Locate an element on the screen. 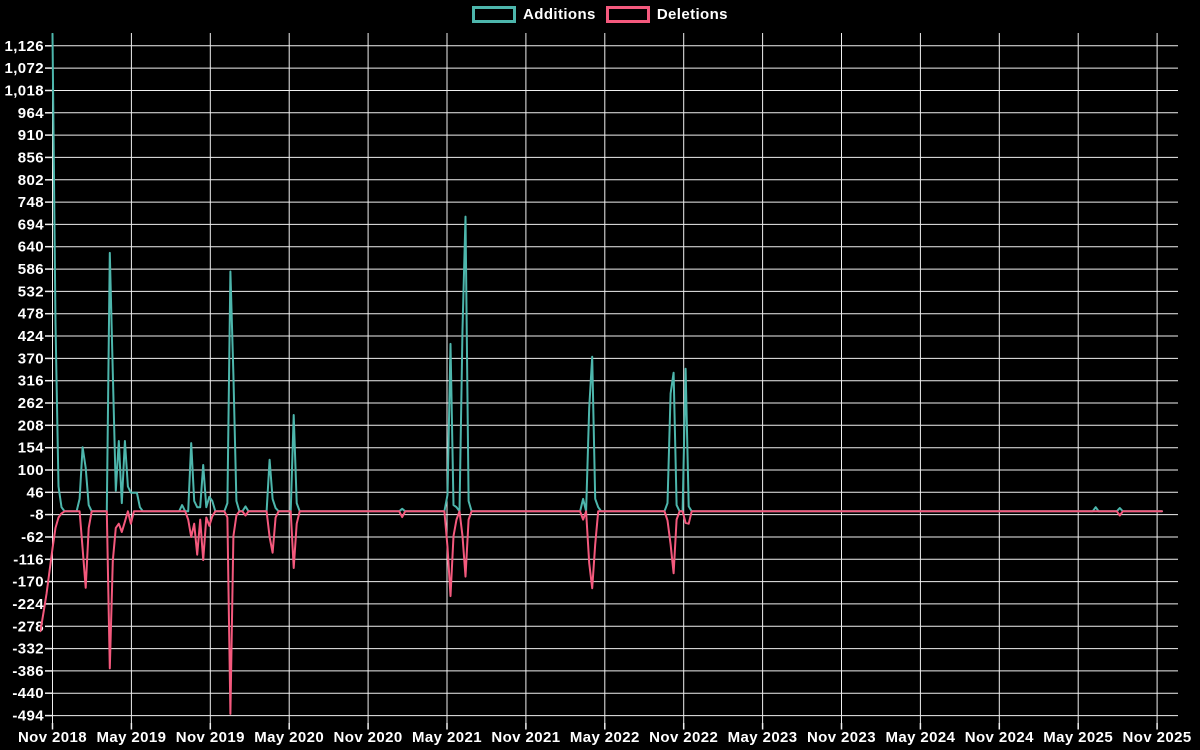  y-axis-label: 964 is located at coordinates (31, 113).